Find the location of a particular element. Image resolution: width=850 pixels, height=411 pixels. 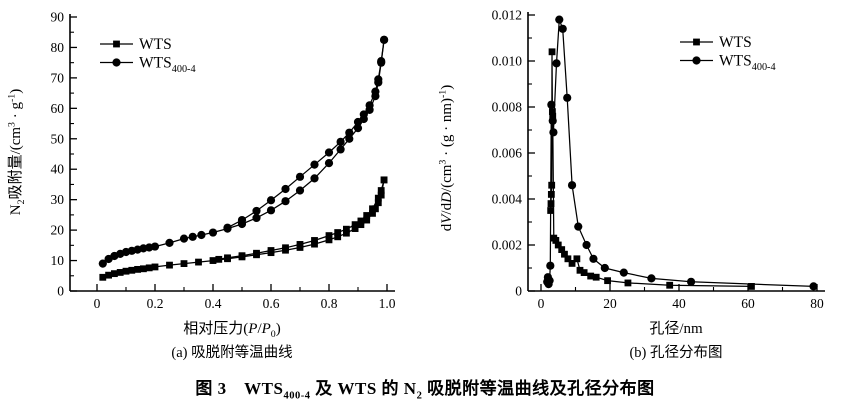

figure-title: 图 3 WTS400-4 及 WTS 的 N2 吸脱附等温曲线及孔径分布图 is located at coordinates (425, 388).